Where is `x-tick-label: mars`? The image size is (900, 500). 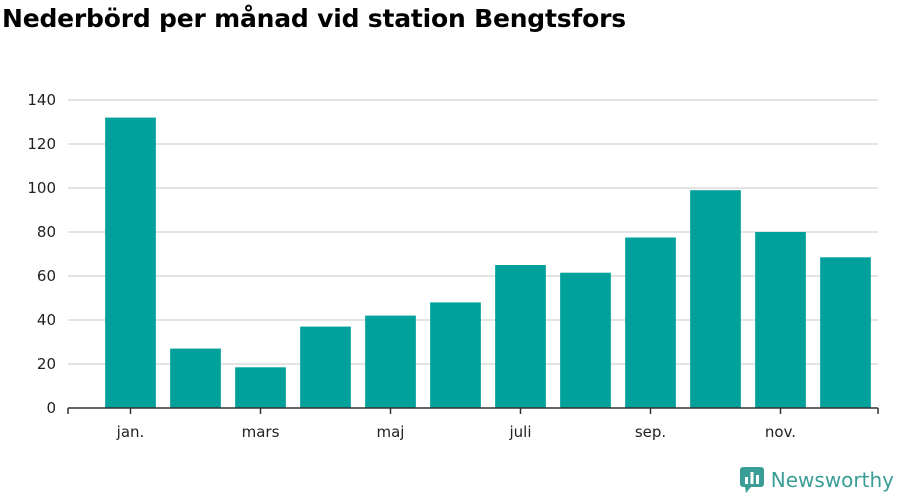
x-tick-label: mars is located at coordinates (261, 432).